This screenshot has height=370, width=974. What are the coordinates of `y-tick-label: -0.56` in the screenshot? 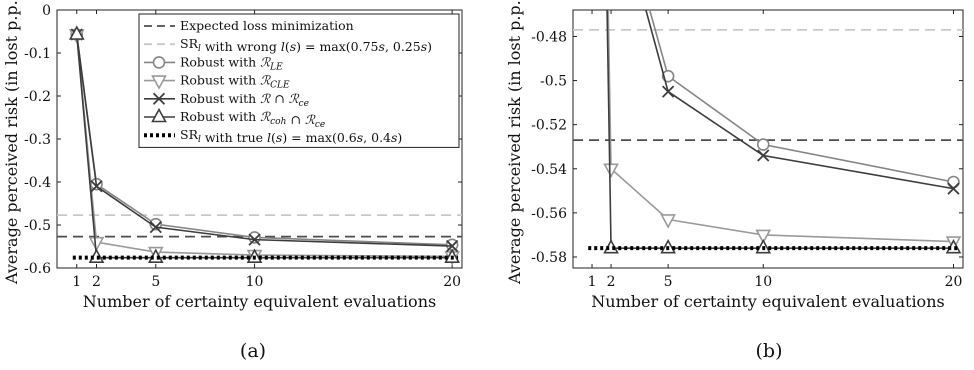 It's located at (549, 214).